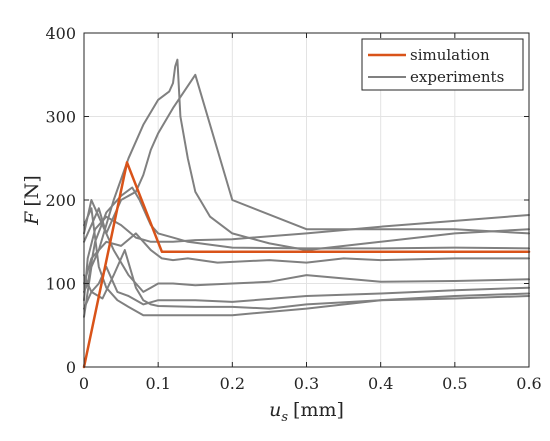 This screenshot has width=550, height=441. What do you see at coordinates (380, 383) in the screenshot?
I see `x-tick-label: 0.4` at bounding box center [380, 383].